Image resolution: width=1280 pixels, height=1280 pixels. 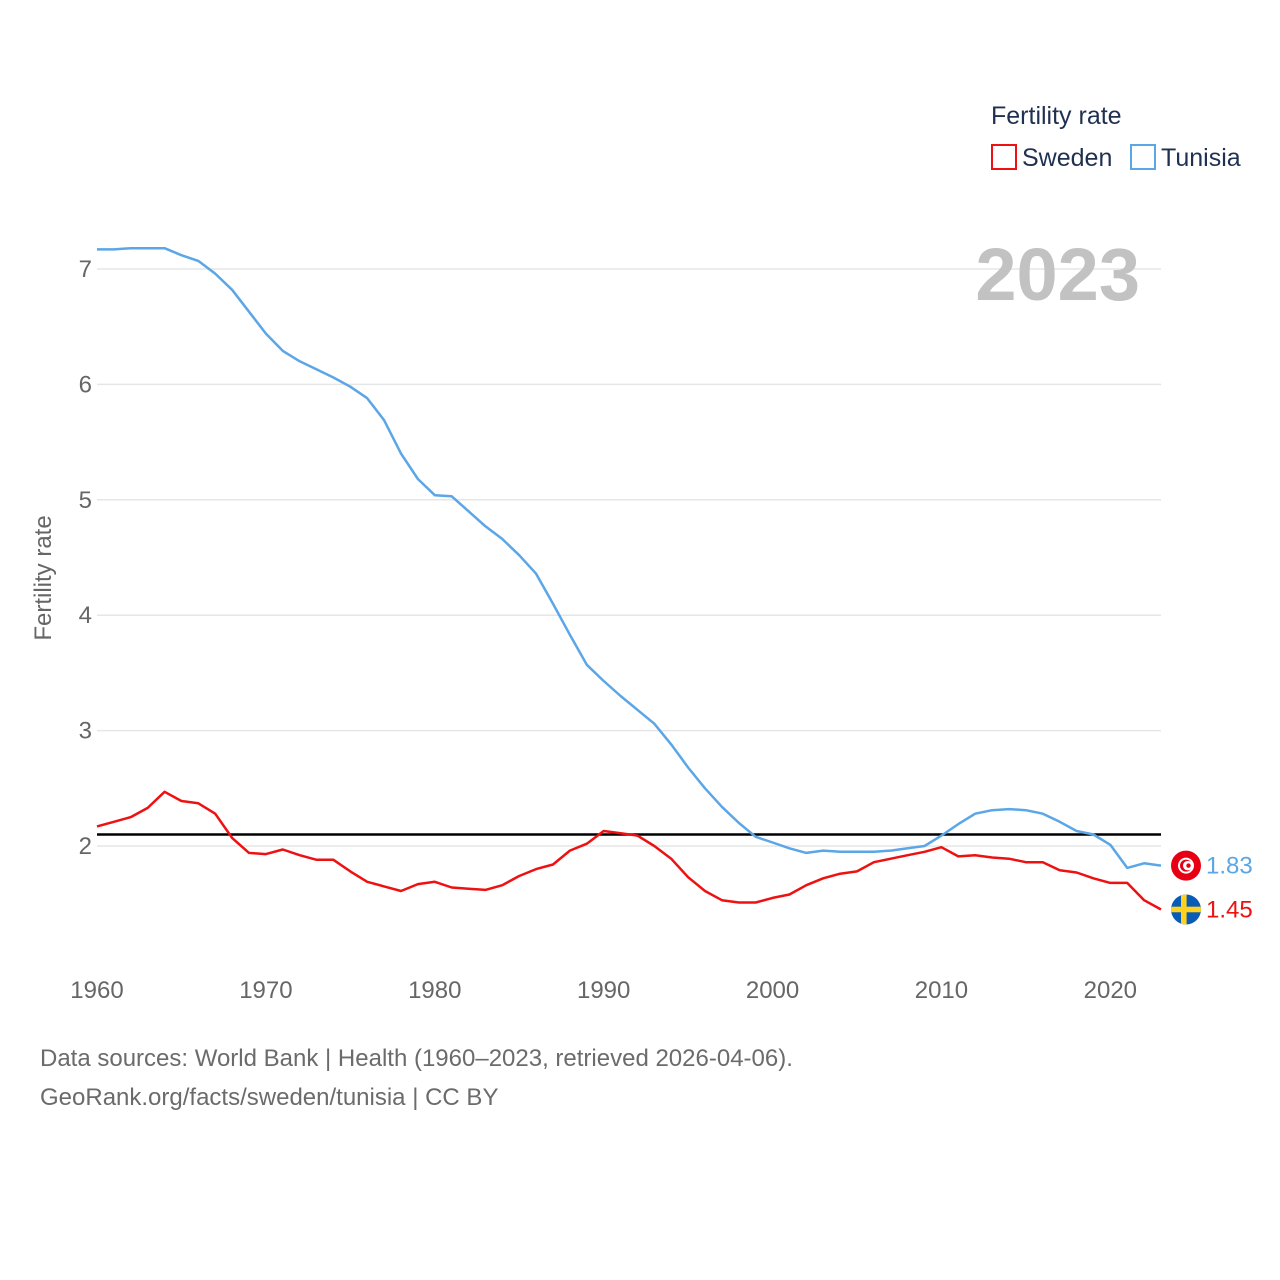 I want to click on credit-link: GeoRank.org/facts/sweden/tunisia | CC BY, so click(x=269, y=1097).